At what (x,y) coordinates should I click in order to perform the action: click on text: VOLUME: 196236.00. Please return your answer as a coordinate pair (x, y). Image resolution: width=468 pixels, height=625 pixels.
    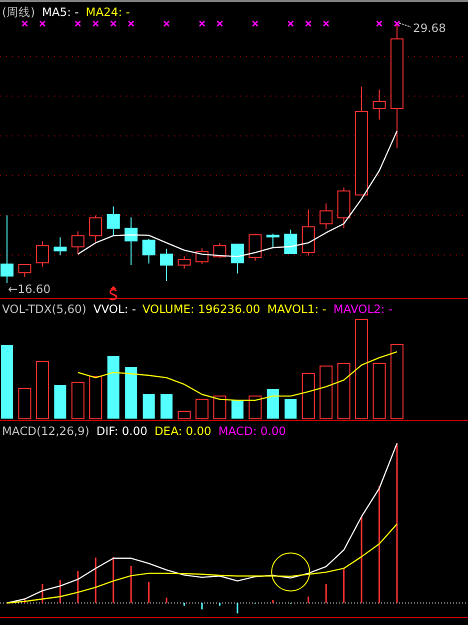
    Looking at the image, I should click on (201, 309).